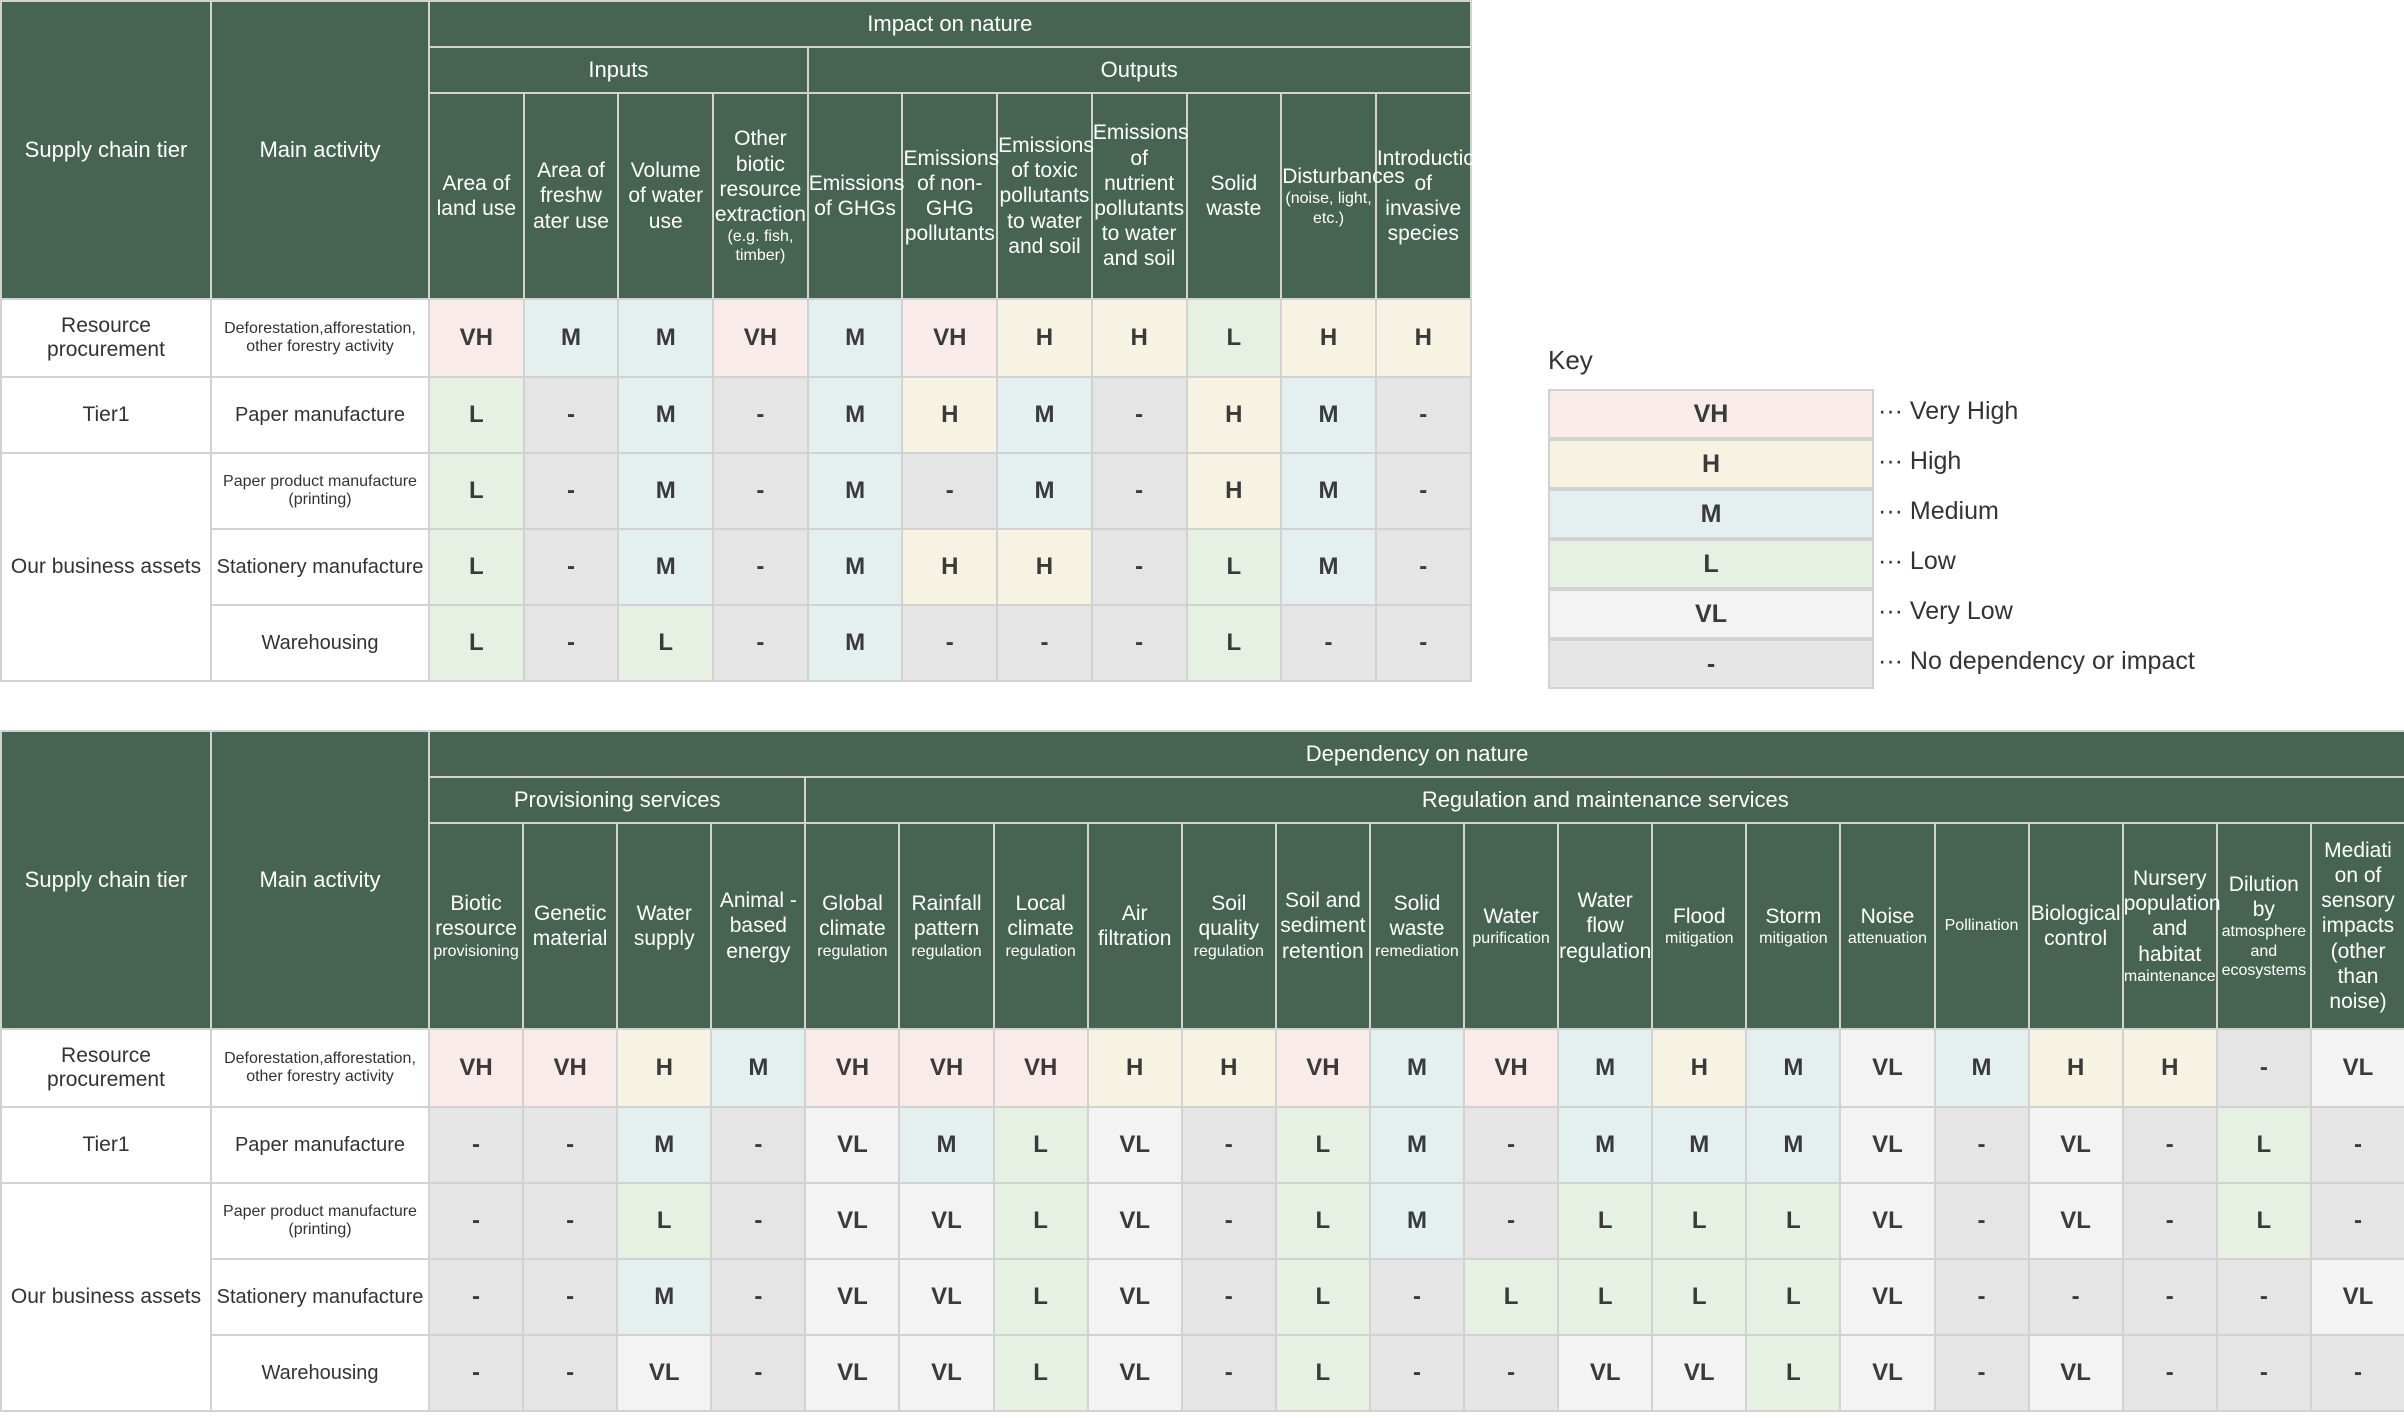  Describe the element at coordinates (1699, 926) in the screenshot. I see `dependency-column-header: Flood mitigation` at that location.